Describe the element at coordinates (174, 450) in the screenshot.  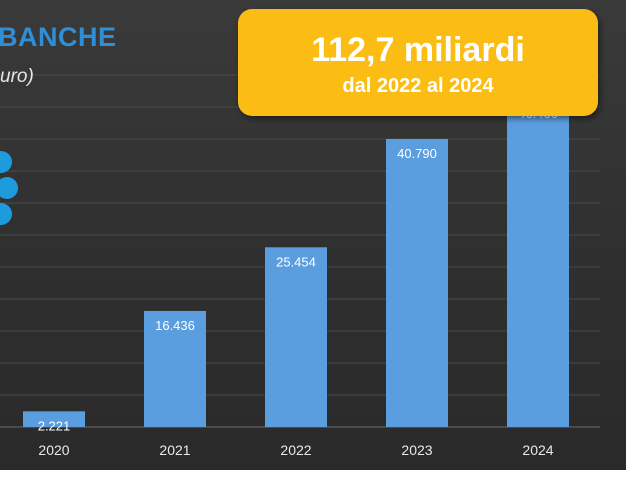
I see `x-tick-2021: 2021` at that location.